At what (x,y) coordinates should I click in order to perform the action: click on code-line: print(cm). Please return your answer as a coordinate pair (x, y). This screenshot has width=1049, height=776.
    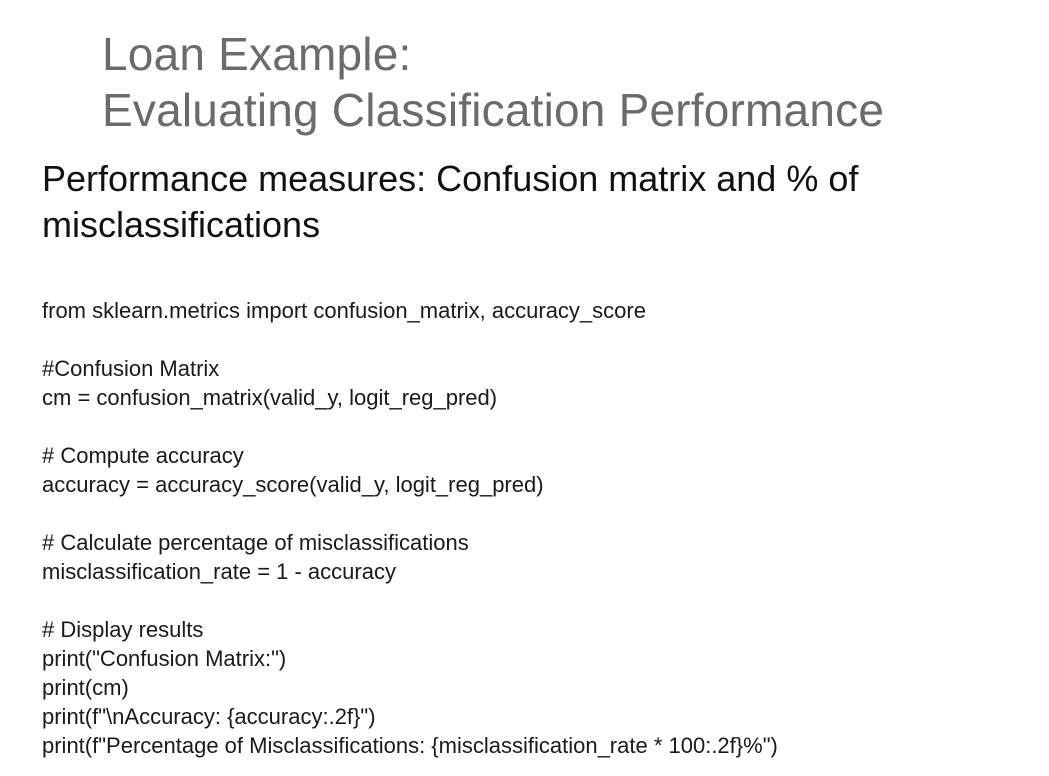
    Looking at the image, I should click on (85, 687).